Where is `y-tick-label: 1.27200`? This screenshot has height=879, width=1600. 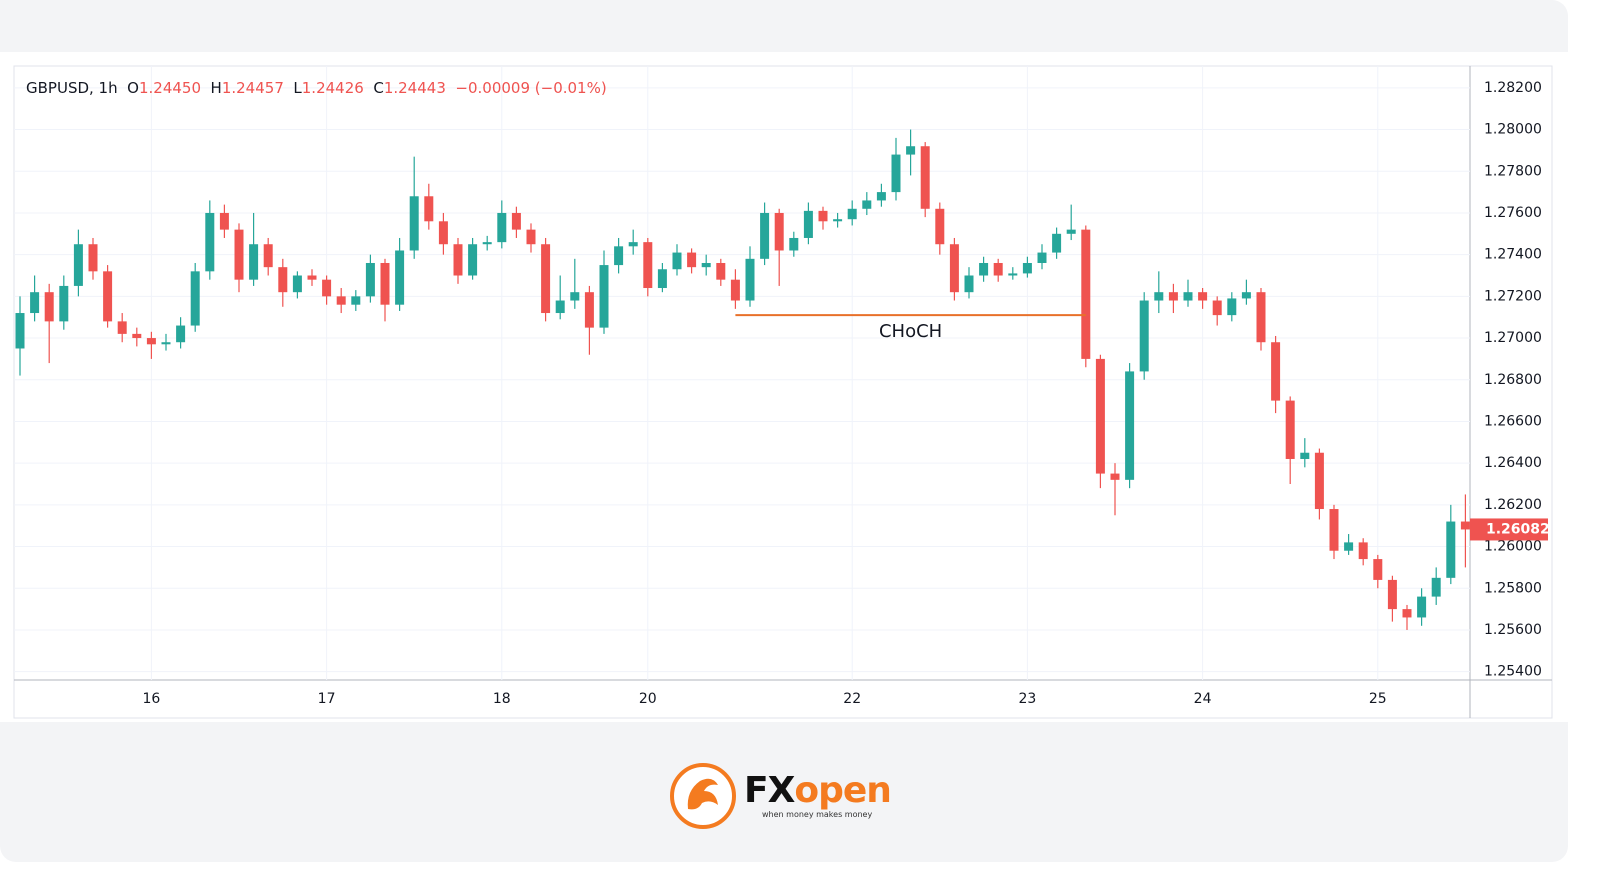 y-tick-label: 1.27200 is located at coordinates (1513, 296).